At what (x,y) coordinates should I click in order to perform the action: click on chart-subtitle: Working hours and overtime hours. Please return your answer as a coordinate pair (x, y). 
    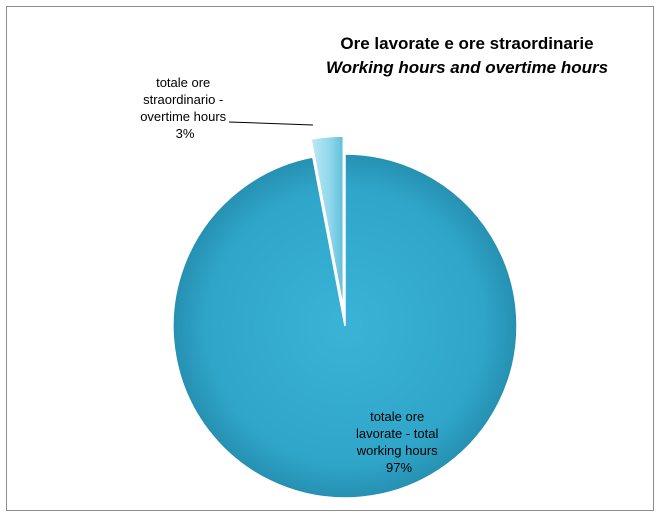
    Looking at the image, I should click on (467, 67).